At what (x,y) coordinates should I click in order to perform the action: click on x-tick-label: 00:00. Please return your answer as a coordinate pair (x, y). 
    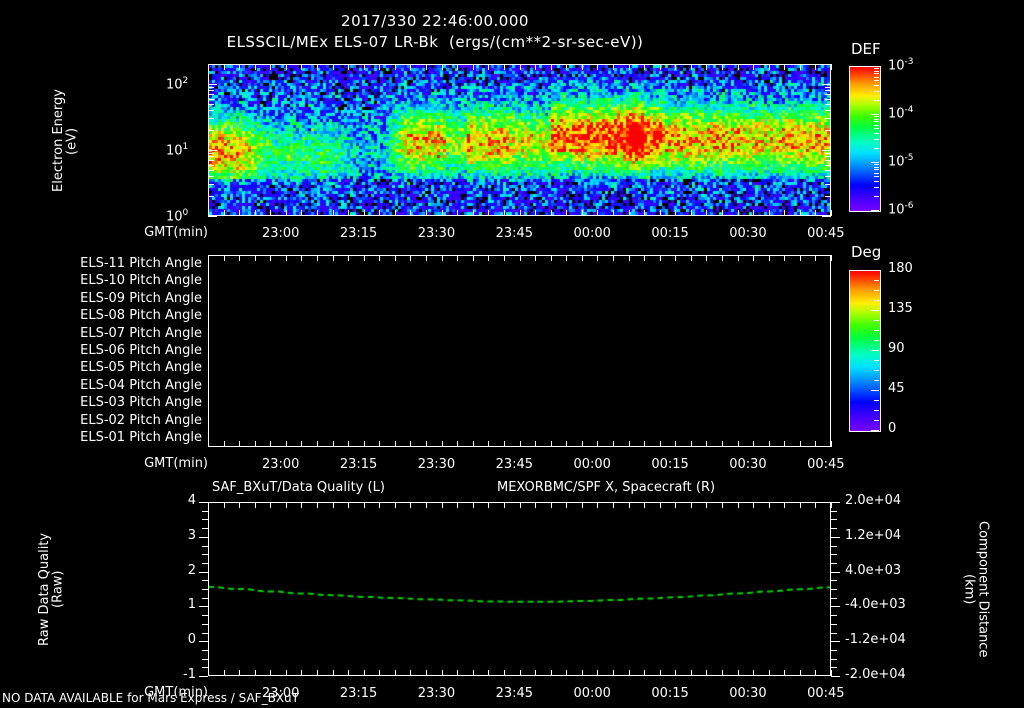
    Looking at the image, I should click on (592, 693).